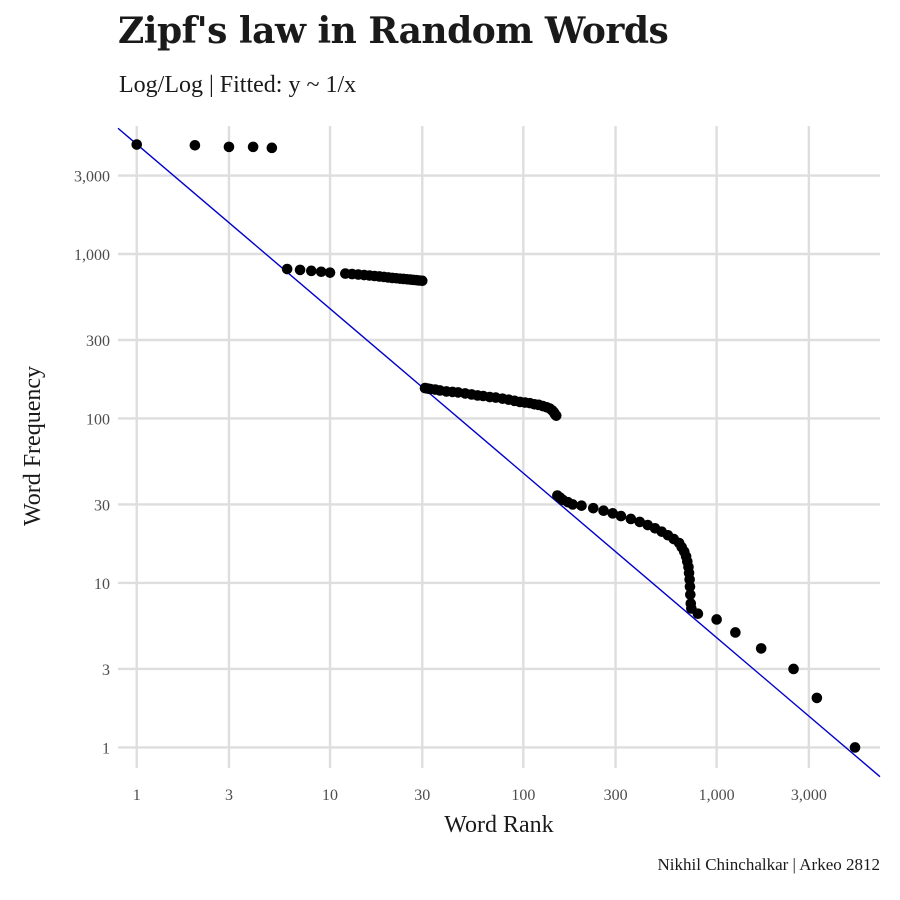 The height and width of the screenshot is (900, 900). What do you see at coordinates (98, 419) in the screenshot?
I see `y-tick-label: 100` at bounding box center [98, 419].